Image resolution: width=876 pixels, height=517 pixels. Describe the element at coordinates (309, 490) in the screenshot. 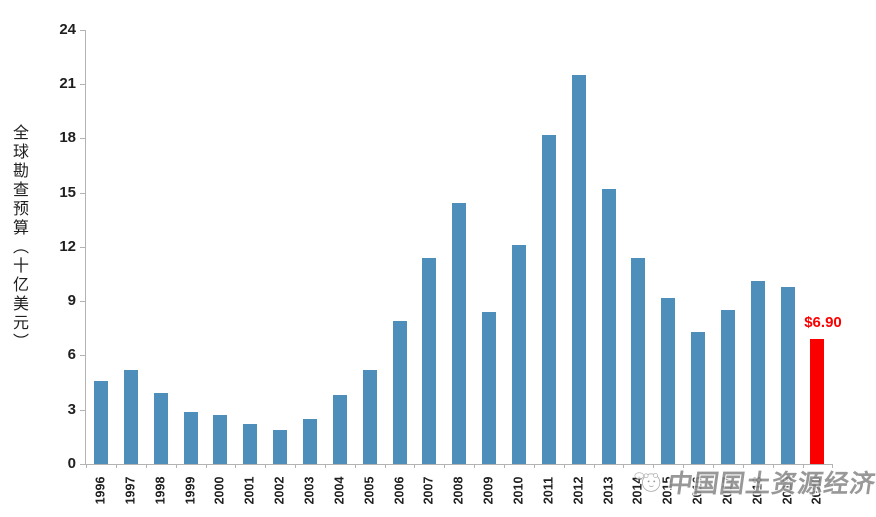

I see `x-tick-label: 2003` at that location.